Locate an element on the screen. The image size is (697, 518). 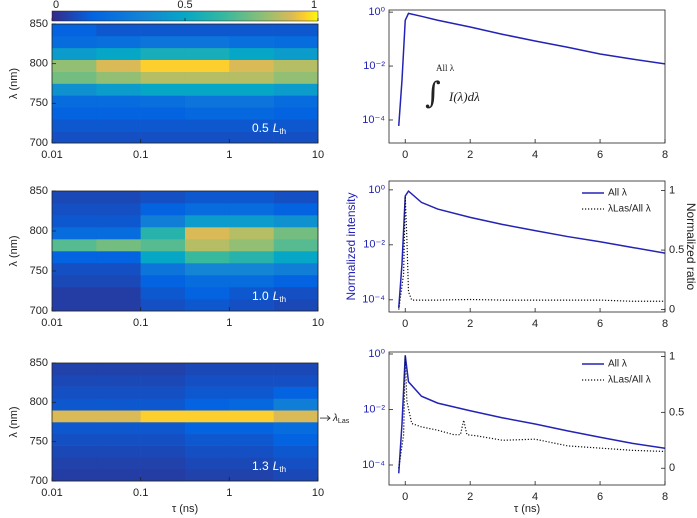
y-tick-label: 700 is located at coordinates (39, 481).